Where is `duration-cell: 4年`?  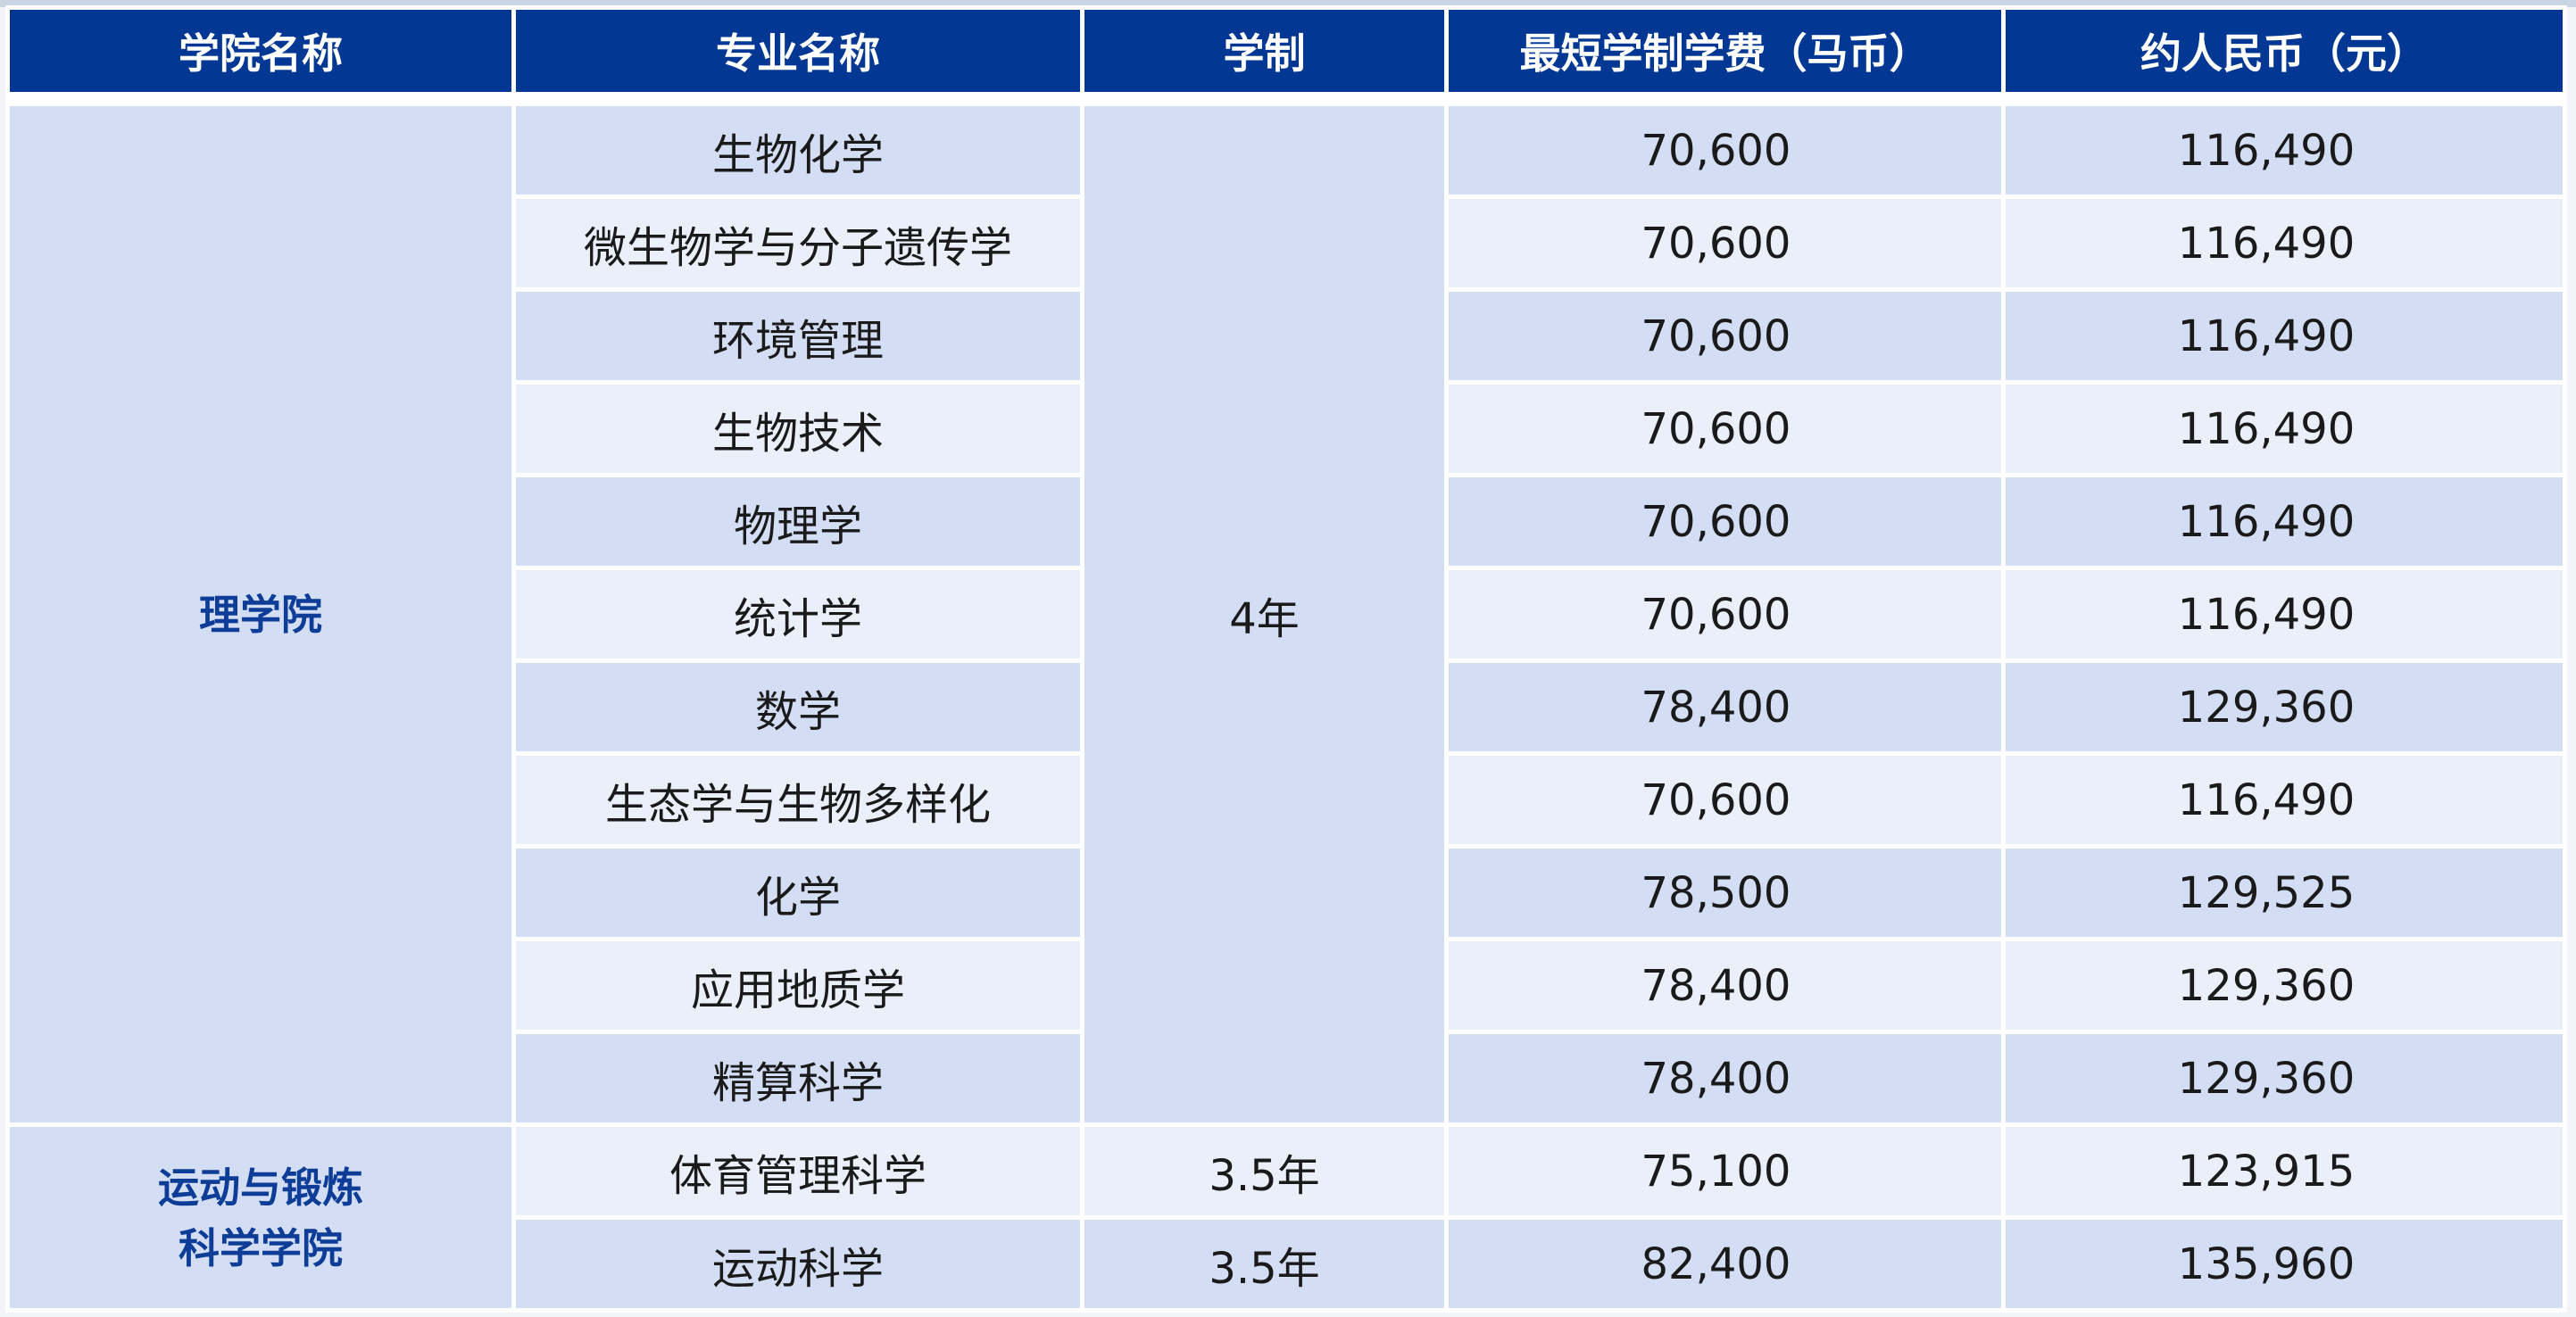
duration-cell: 4年 is located at coordinates (1264, 614).